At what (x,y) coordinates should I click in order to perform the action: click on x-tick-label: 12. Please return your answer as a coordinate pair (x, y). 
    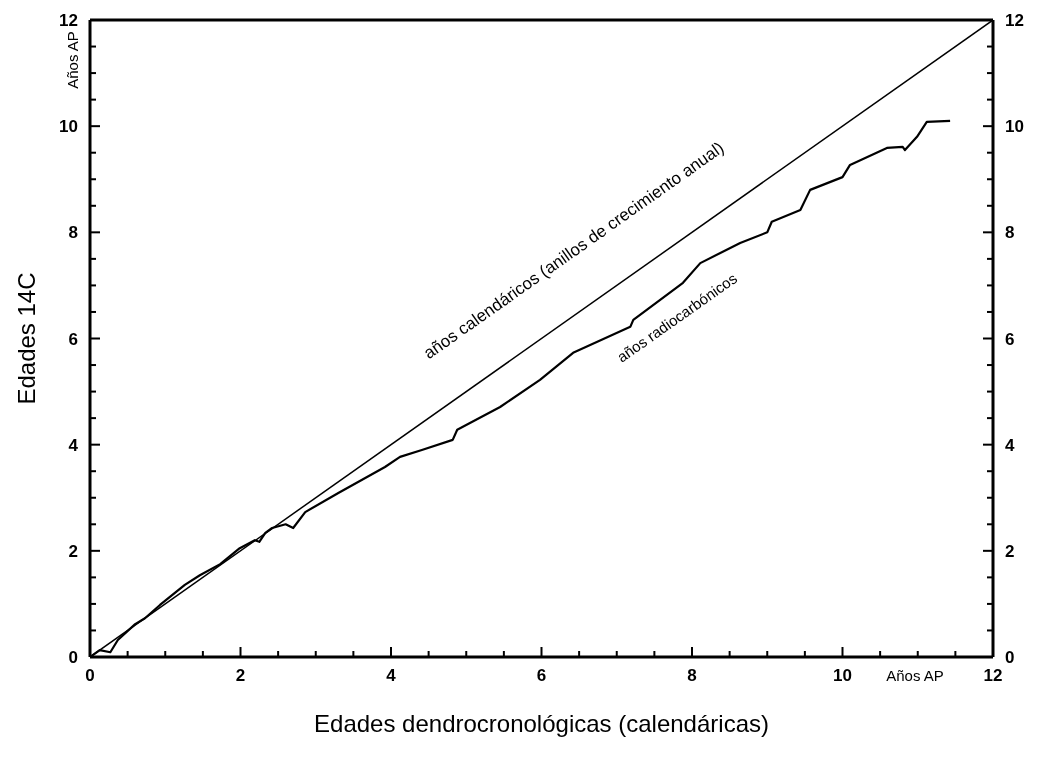
    Looking at the image, I should click on (993, 675).